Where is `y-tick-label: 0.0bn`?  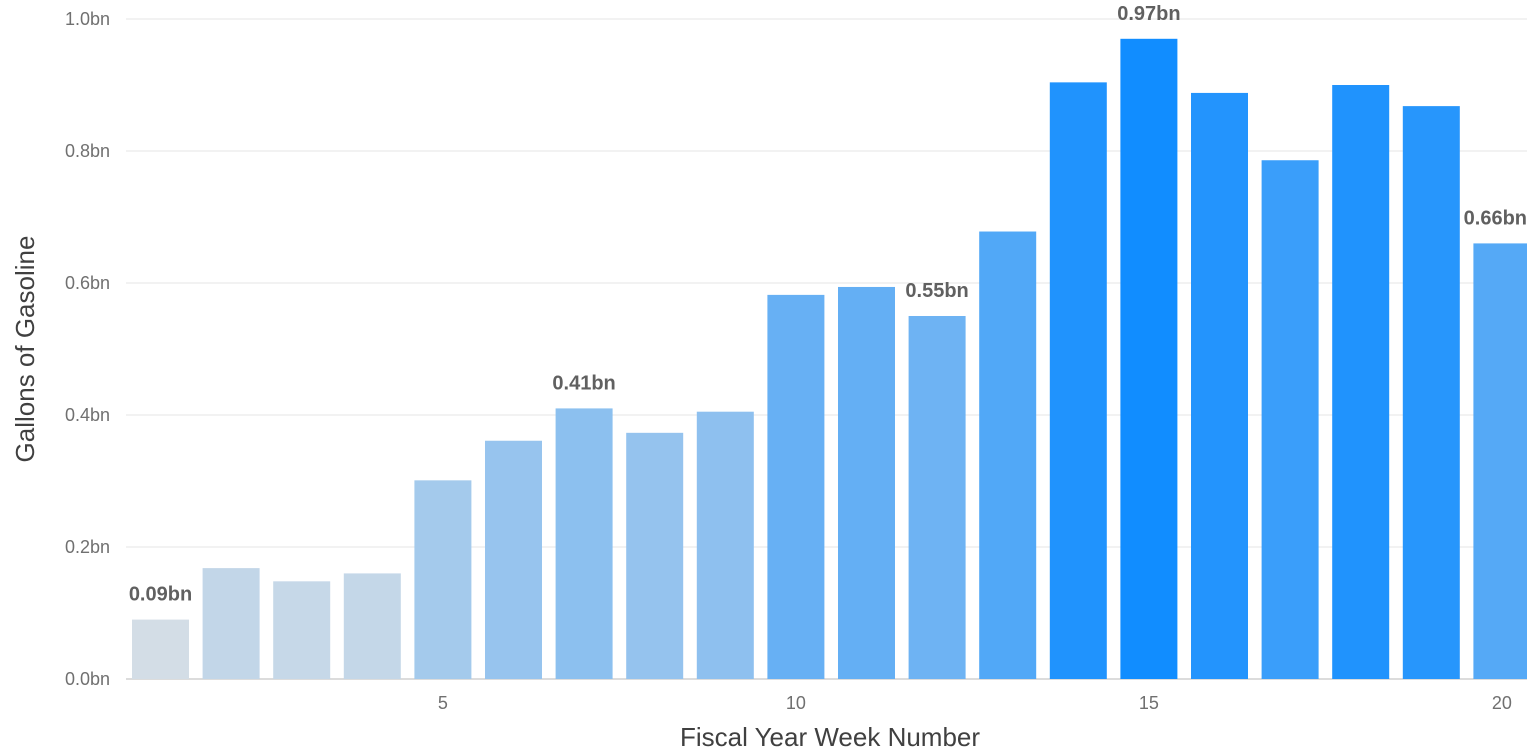
y-tick-label: 0.0bn is located at coordinates (87, 679).